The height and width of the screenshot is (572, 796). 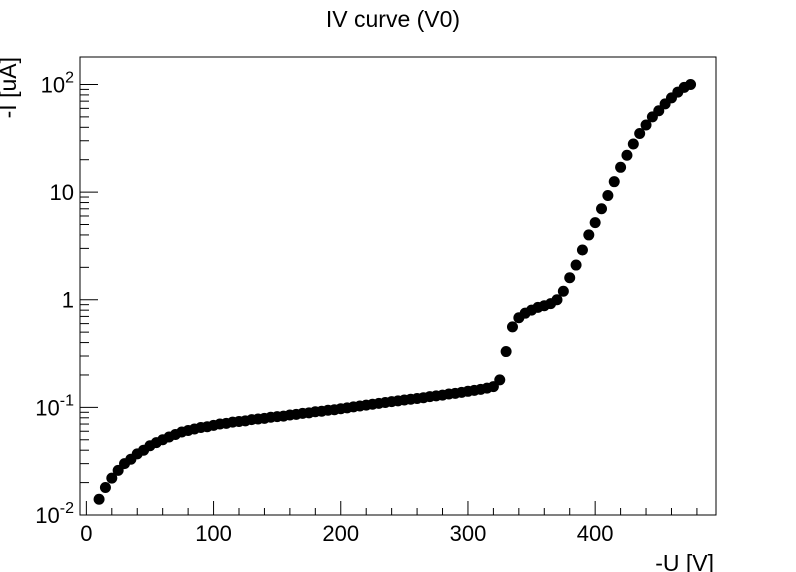 What do you see at coordinates (54, 406) in the screenshot?
I see `y-tick-label: 10⁻¹` at bounding box center [54, 406].